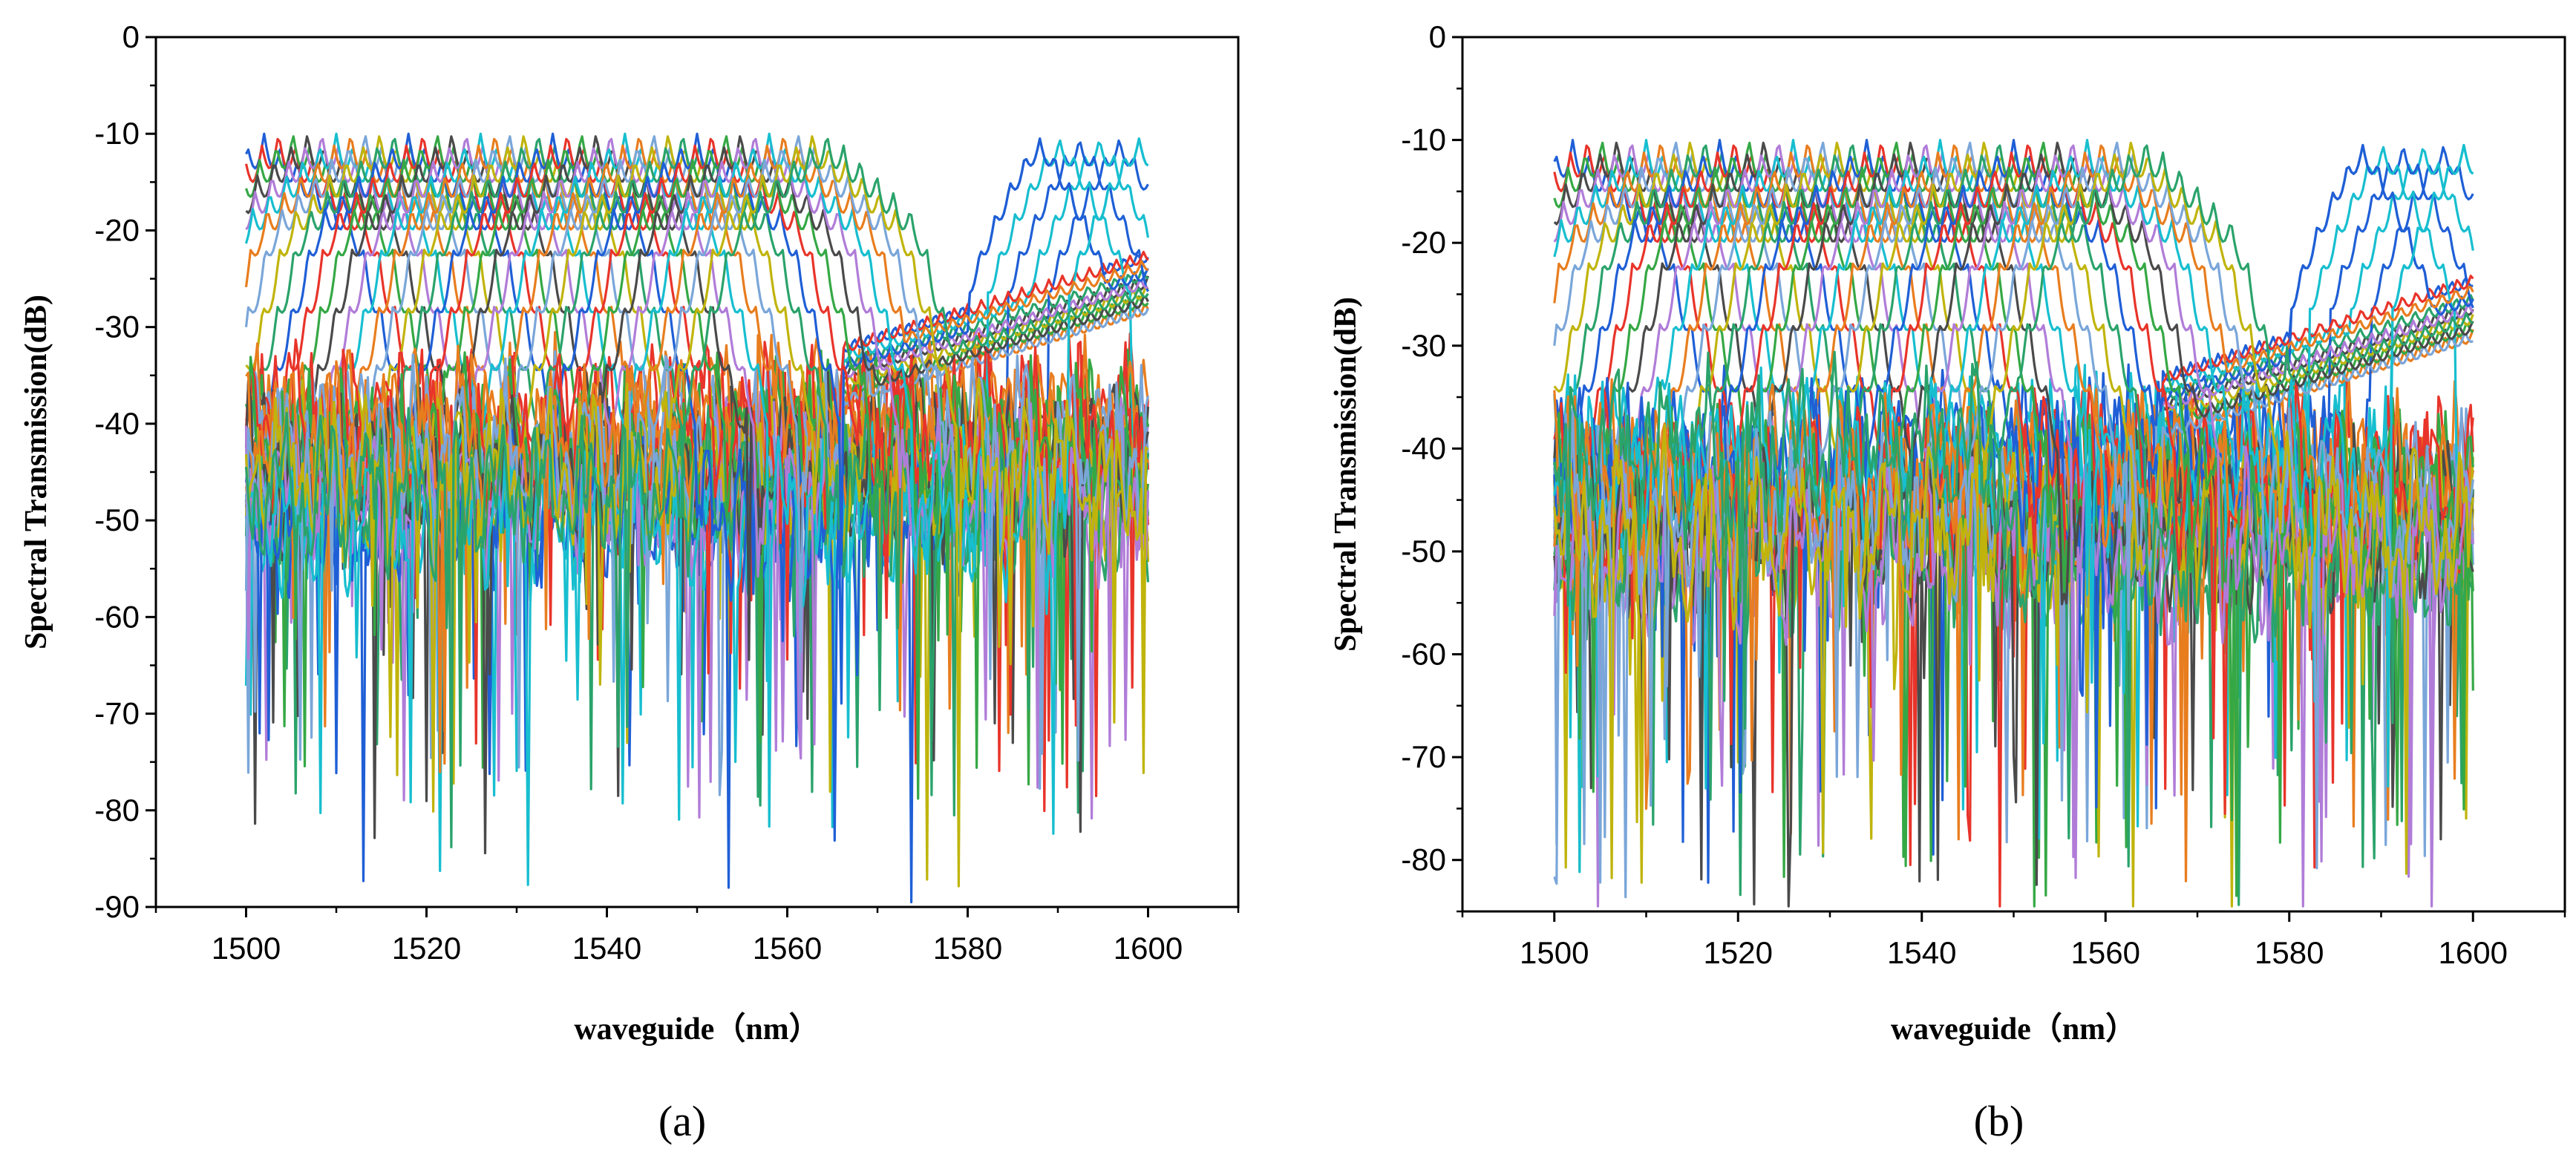 The width and height of the screenshot is (2576, 1166). I want to click on y-tick-label: -90, so click(117, 906).